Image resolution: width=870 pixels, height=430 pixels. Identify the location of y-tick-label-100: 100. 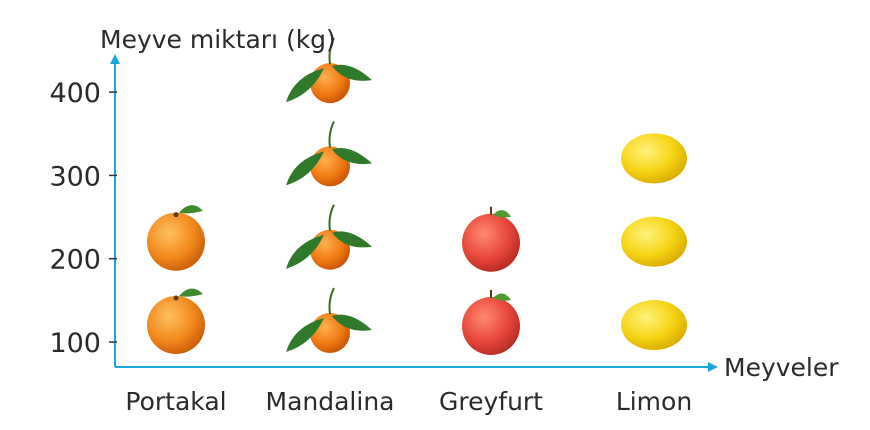
(75, 343).